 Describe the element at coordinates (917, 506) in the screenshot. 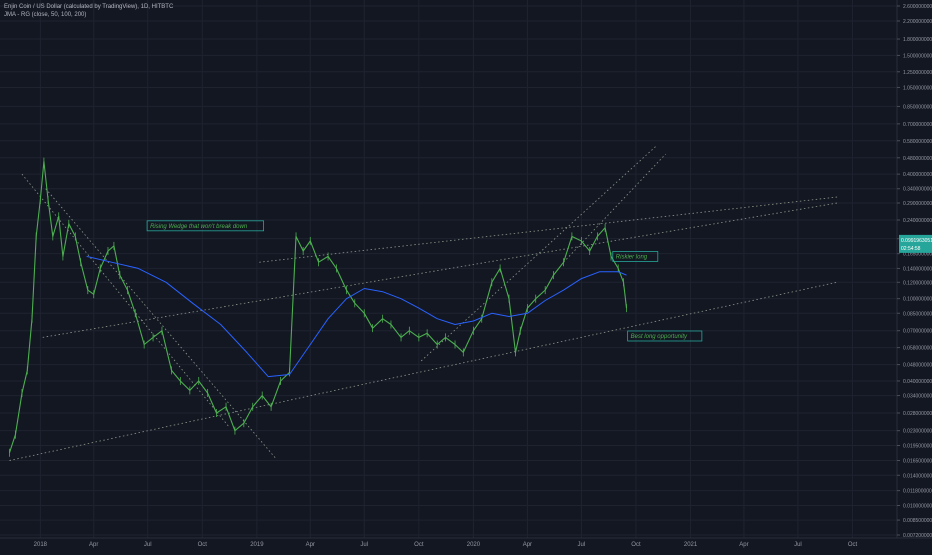

I see `y-tick-label: 0.0100000000` at that location.